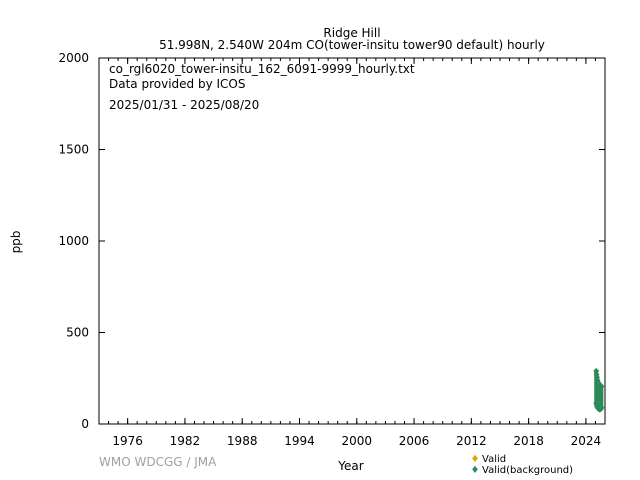 This screenshot has width=640, height=480. Describe the element at coordinates (85, 424) in the screenshot. I see `y-tick-label: 0` at that location.